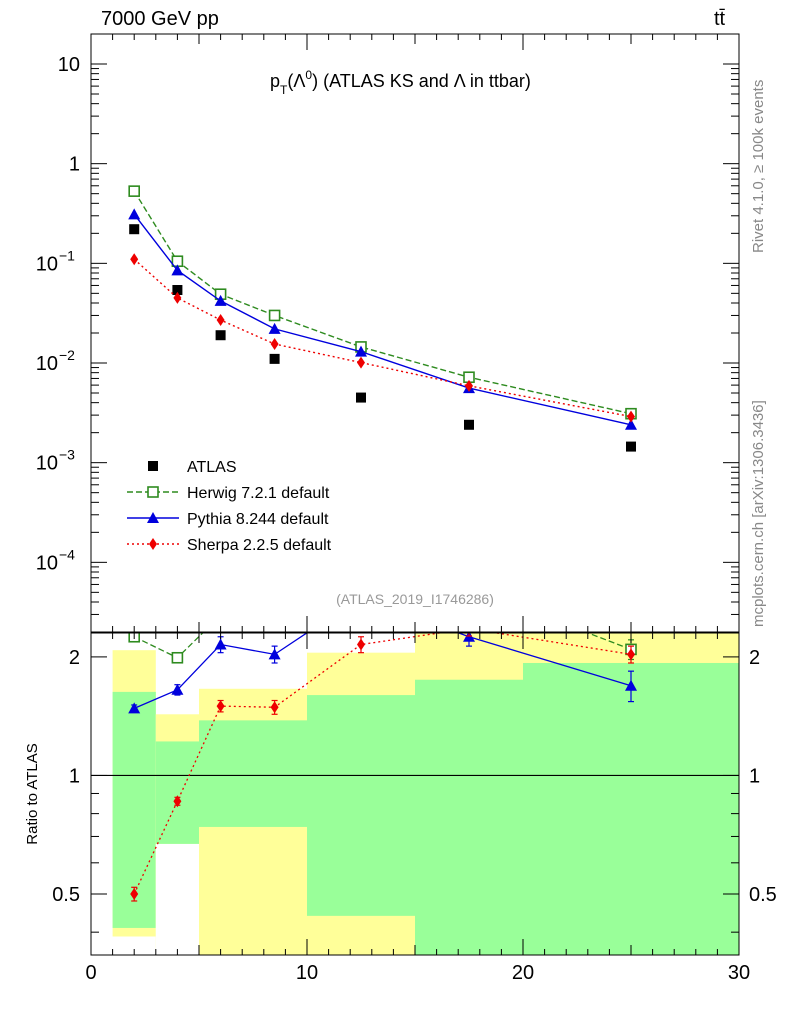 This screenshot has width=786, height=1024. What do you see at coordinates (67, 355) in the screenshot?
I see `y-tick-exponent: −2` at bounding box center [67, 355].